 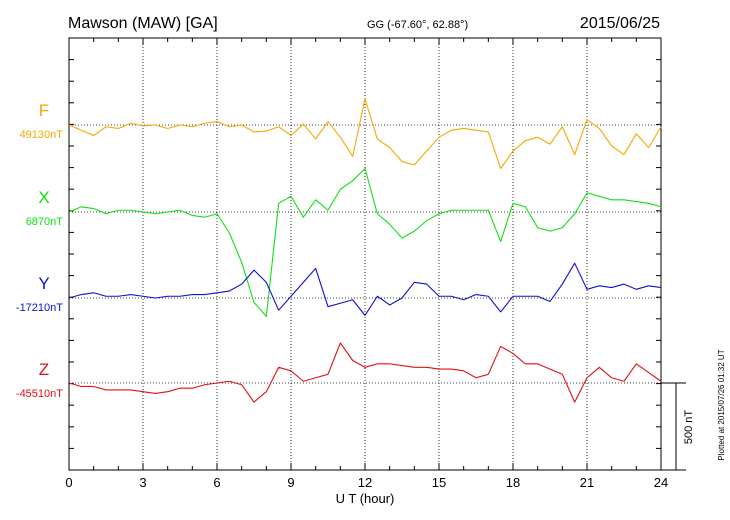 What do you see at coordinates (43, 283) in the screenshot?
I see `series-name-y: Y` at bounding box center [43, 283].